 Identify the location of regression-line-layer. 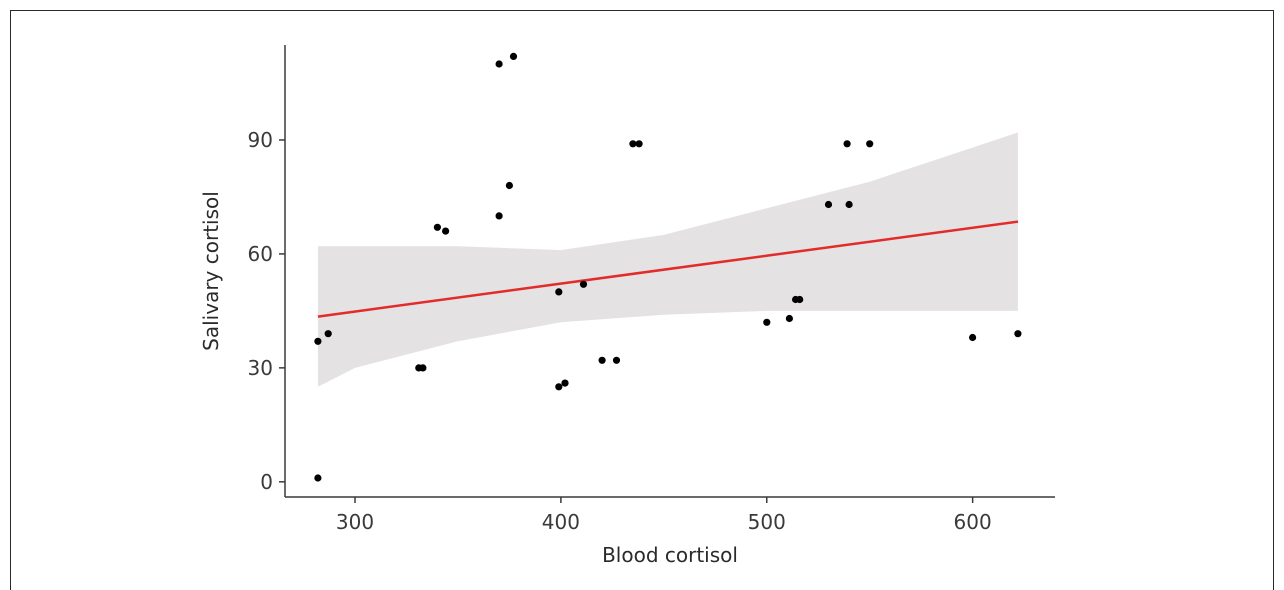
(668, 269).